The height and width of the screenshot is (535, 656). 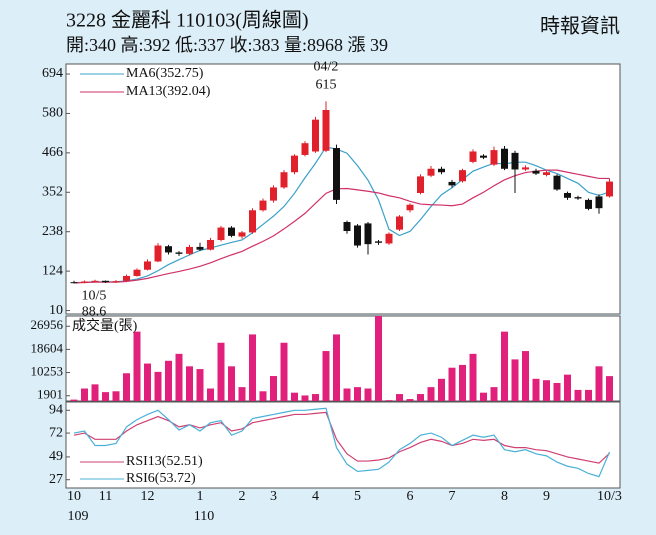 What do you see at coordinates (56, 432) in the screenshot?
I see `y-tick-label: 72` at bounding box center [56, 432].